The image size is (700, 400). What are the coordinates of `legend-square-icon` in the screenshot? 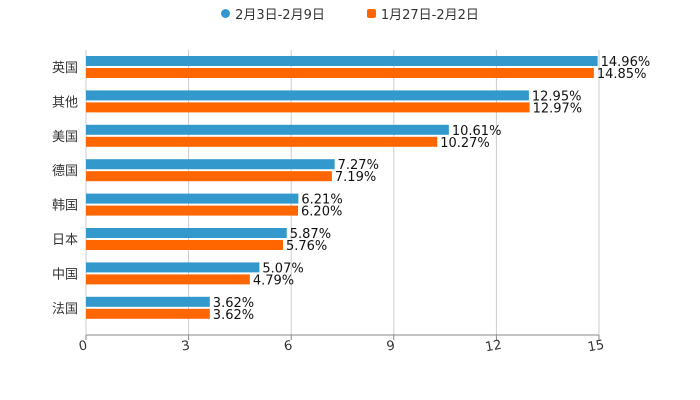 It's located at (371, 13).